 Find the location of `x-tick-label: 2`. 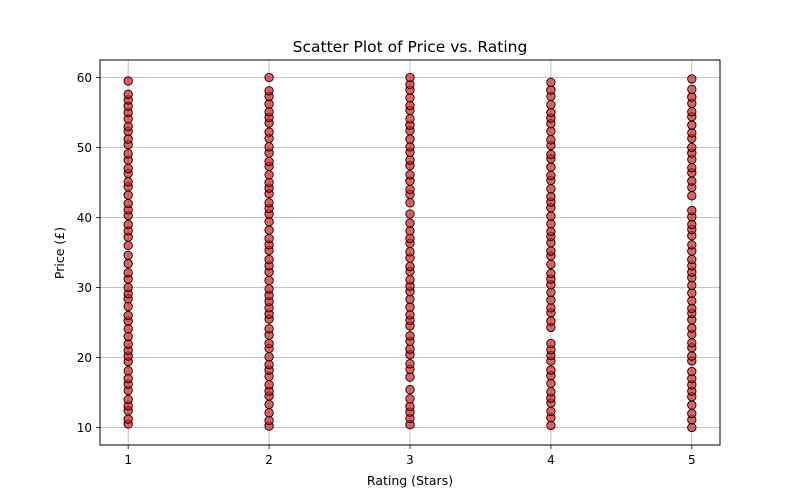

x-tick-label: 2 is located at coordinates (269, 460).